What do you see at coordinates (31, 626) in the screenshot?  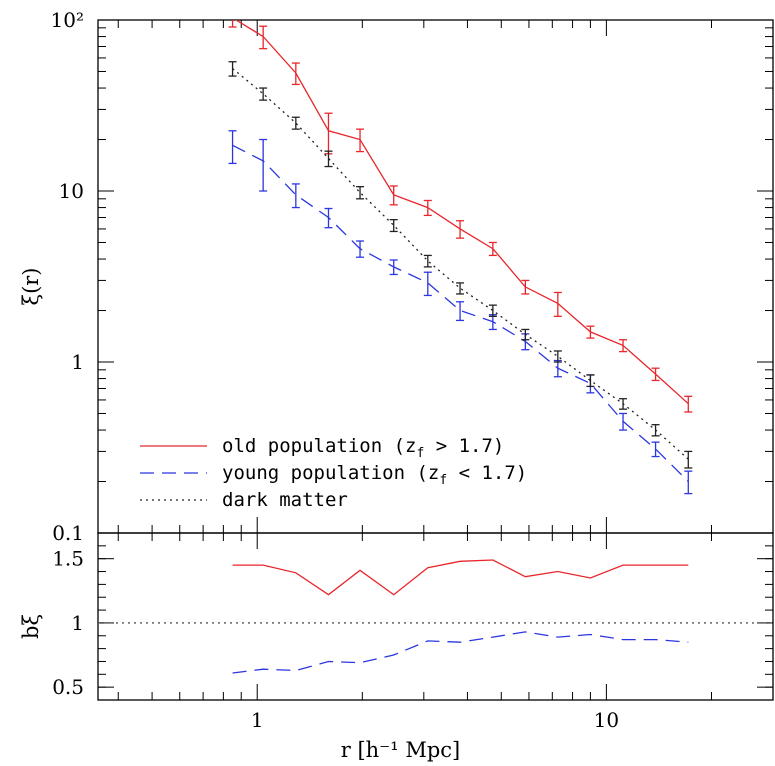 I see `y-axis-label-bottom: bξ` at bounding box center [31, 626].